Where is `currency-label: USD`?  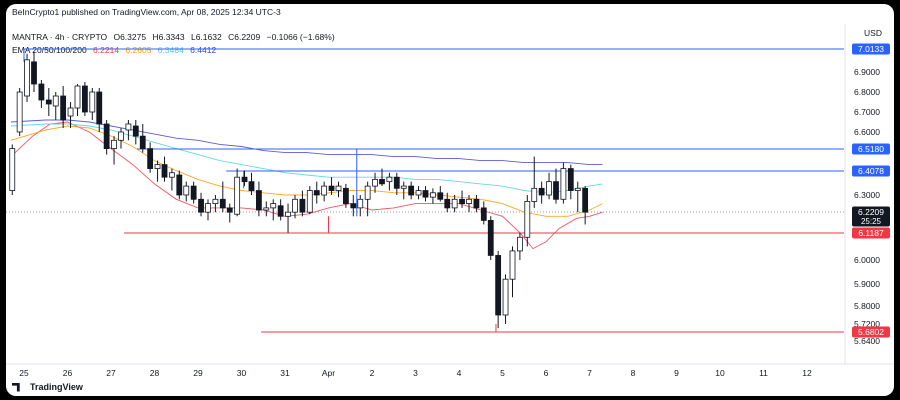
currency-label: USD is located at coordinates (873, 33).